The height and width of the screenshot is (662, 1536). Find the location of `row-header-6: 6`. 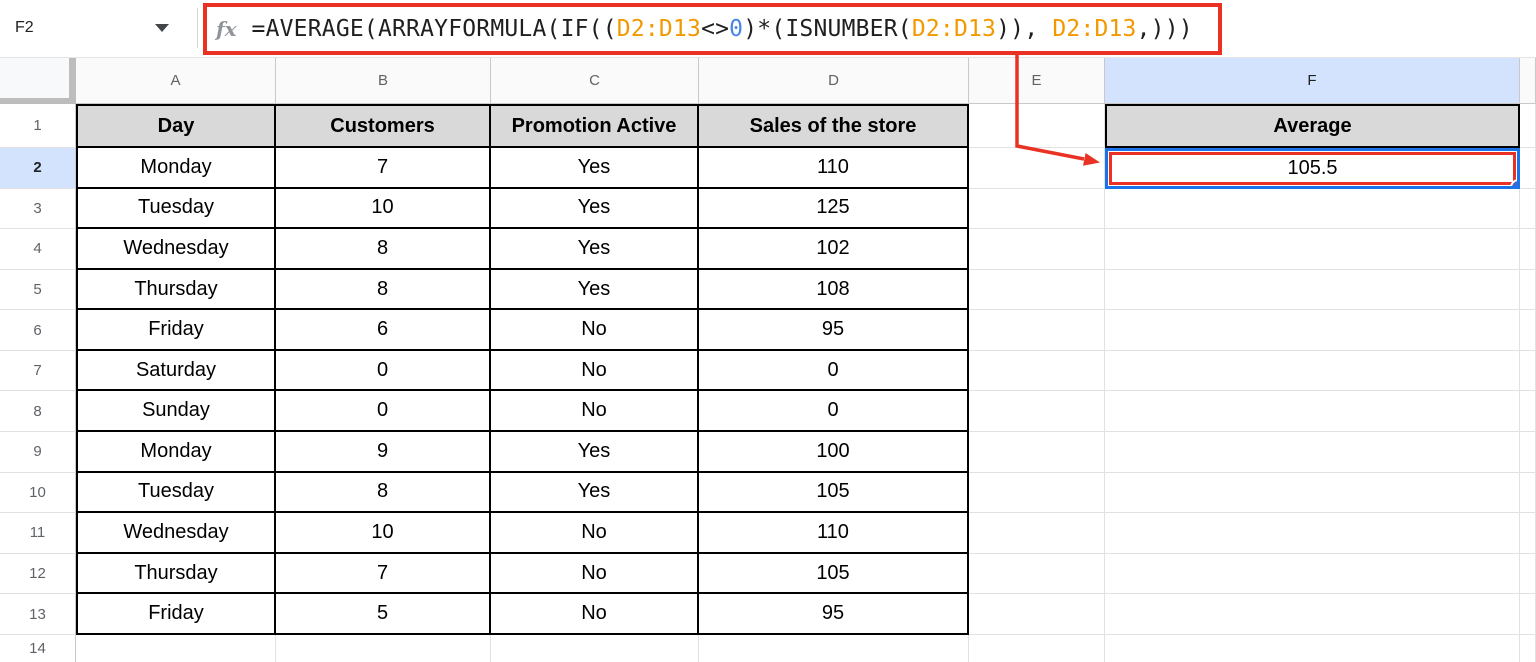

row-header-6: 6 is located at coordinates (38, 330).